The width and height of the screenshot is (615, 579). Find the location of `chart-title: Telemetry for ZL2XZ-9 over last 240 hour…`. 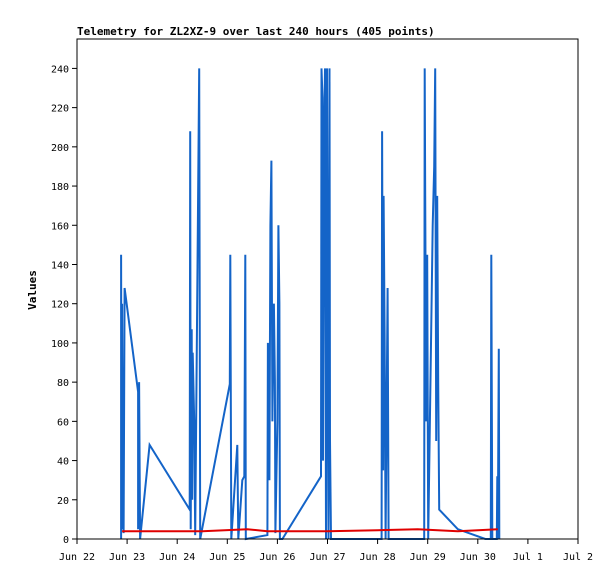

chart-title: Telemetry for ZL2XZ-9 over last 240 hour… is located at coordinates (256, 31).